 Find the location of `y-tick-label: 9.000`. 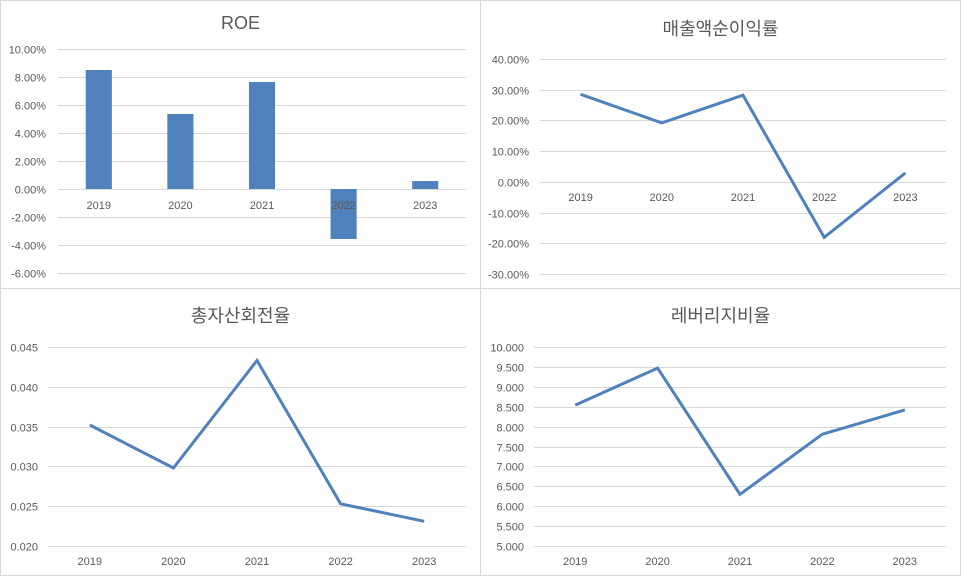

y-tick-label: 9.000 is located at coordinates (510, 389).